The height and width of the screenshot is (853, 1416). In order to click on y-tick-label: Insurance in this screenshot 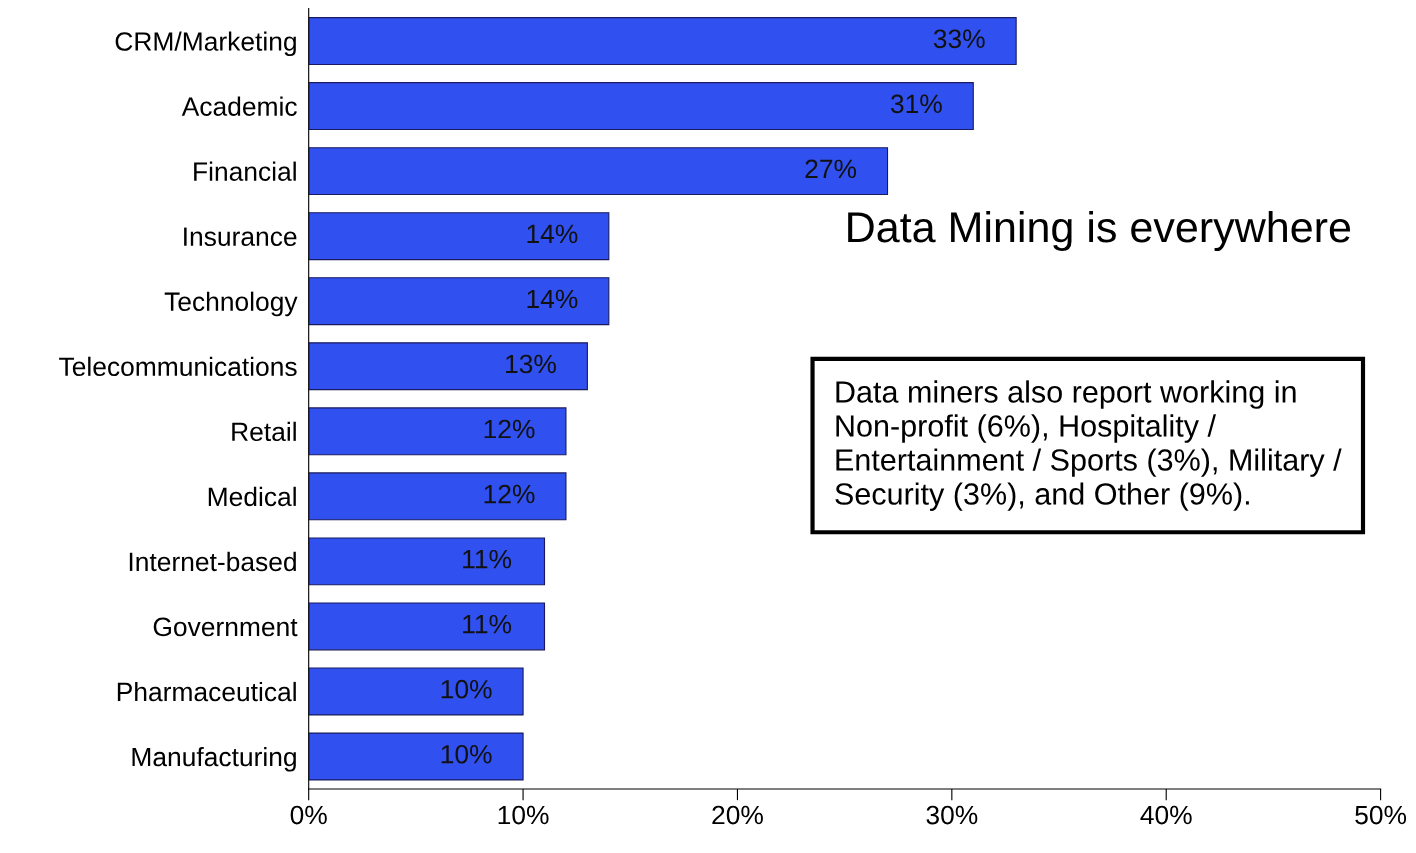, I will do `click(240, 236)`.